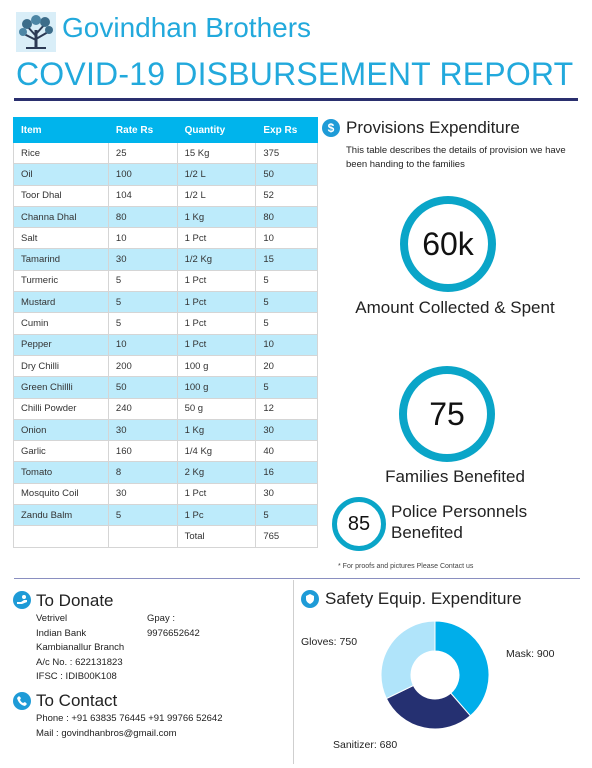 The image size is (592, 768). I want to click on table-cell: 12, so click(286, 408).